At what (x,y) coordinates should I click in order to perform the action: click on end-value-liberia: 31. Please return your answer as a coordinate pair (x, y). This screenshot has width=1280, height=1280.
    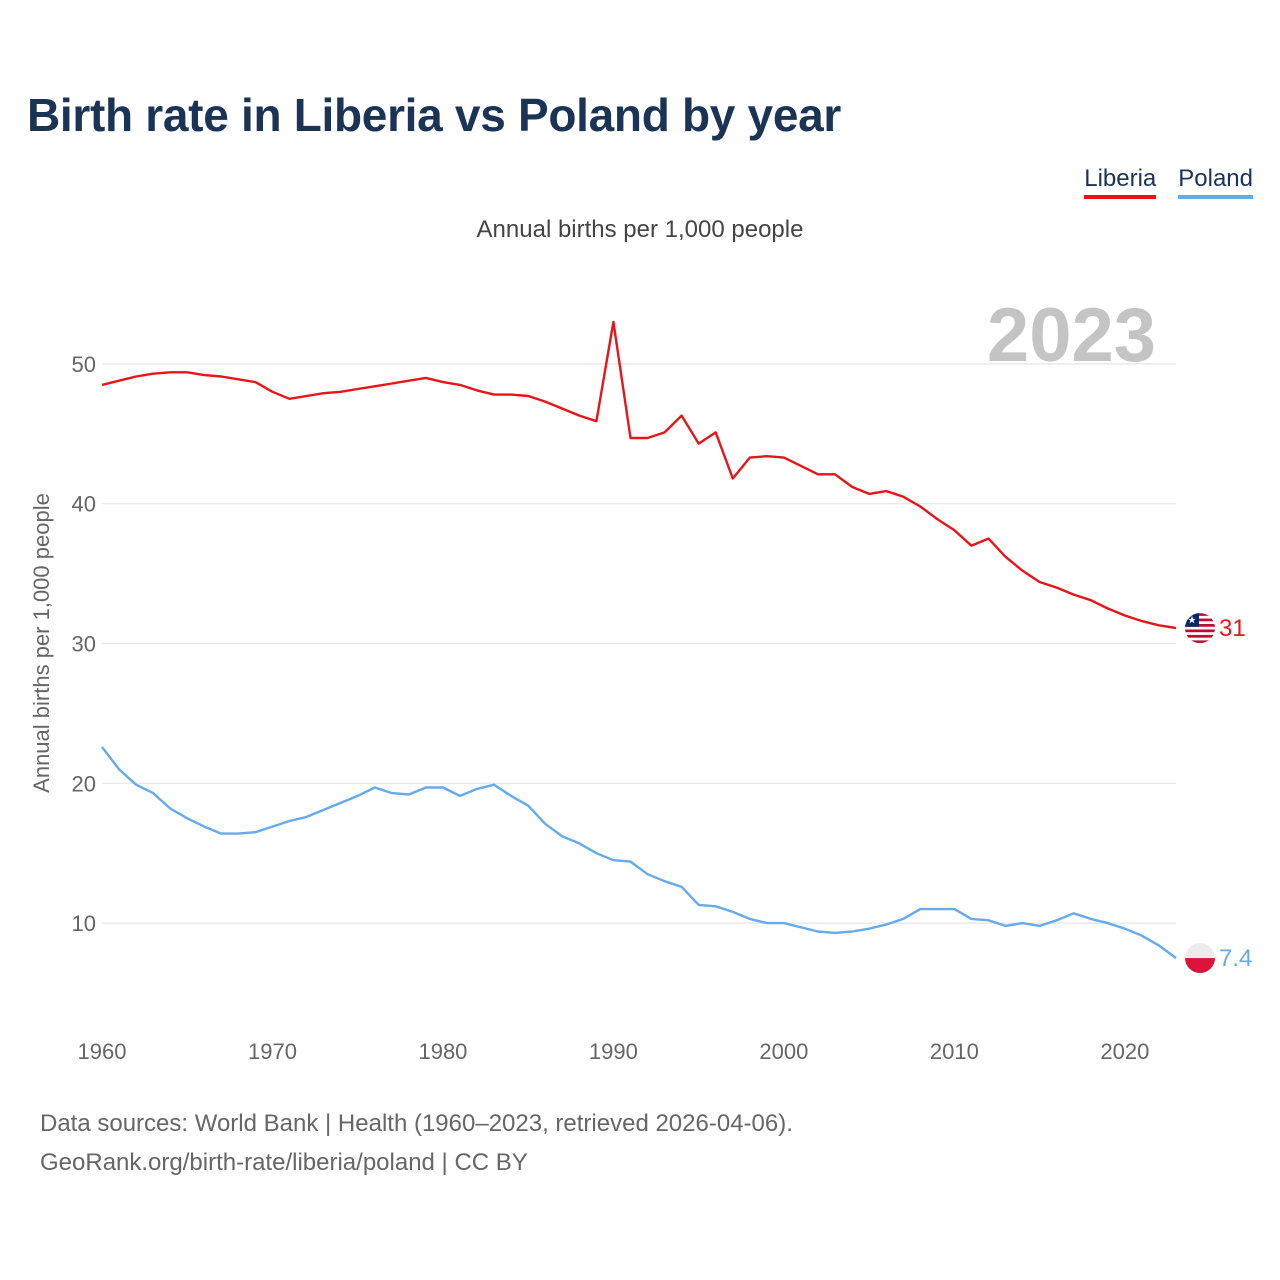
    Looking at the image, I should click on (1232, 628).